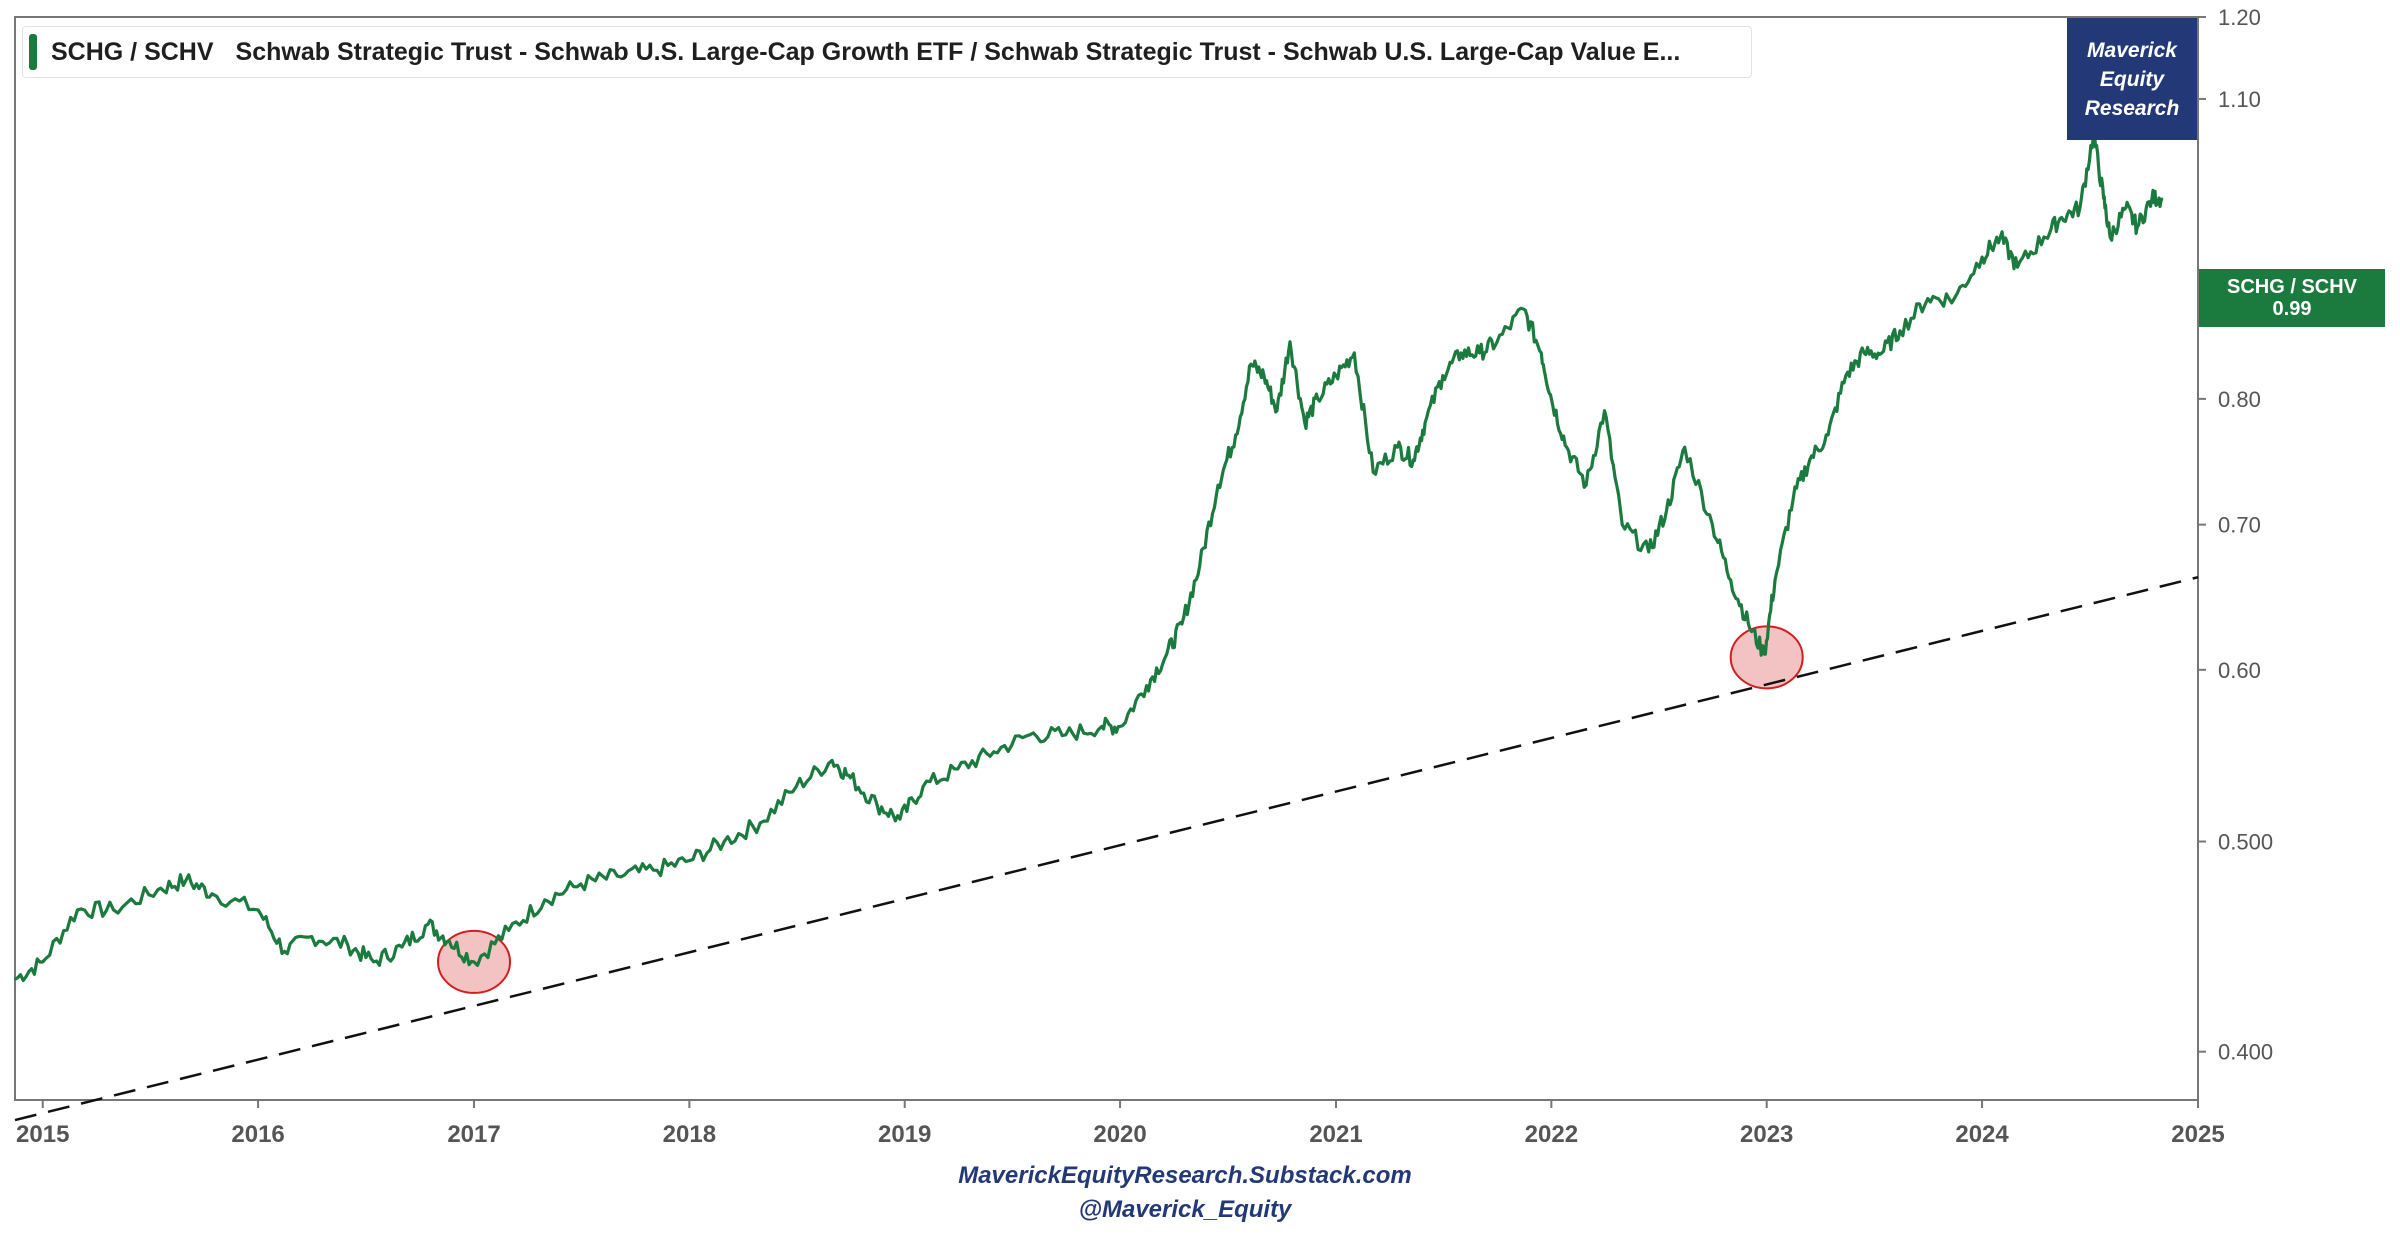 The image size is (2400, 1240). What do you see at coordinates (2239, 17) in the screenshot?
I see `y-tick-label: 1.20` at bounding box center [2239, 17].